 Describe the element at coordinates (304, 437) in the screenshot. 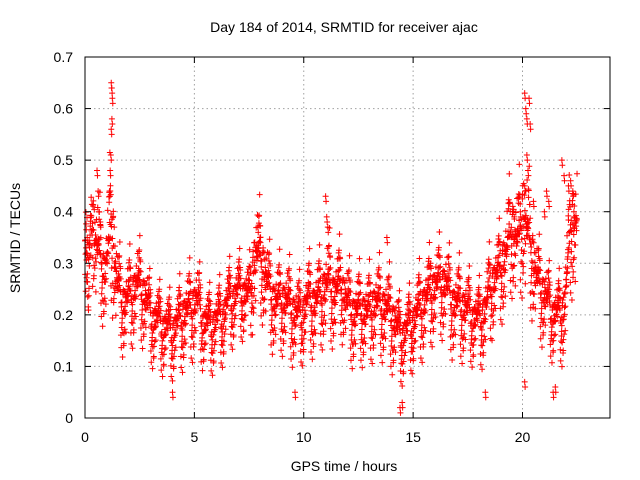

I see `x-tick-label: 10` at that location.